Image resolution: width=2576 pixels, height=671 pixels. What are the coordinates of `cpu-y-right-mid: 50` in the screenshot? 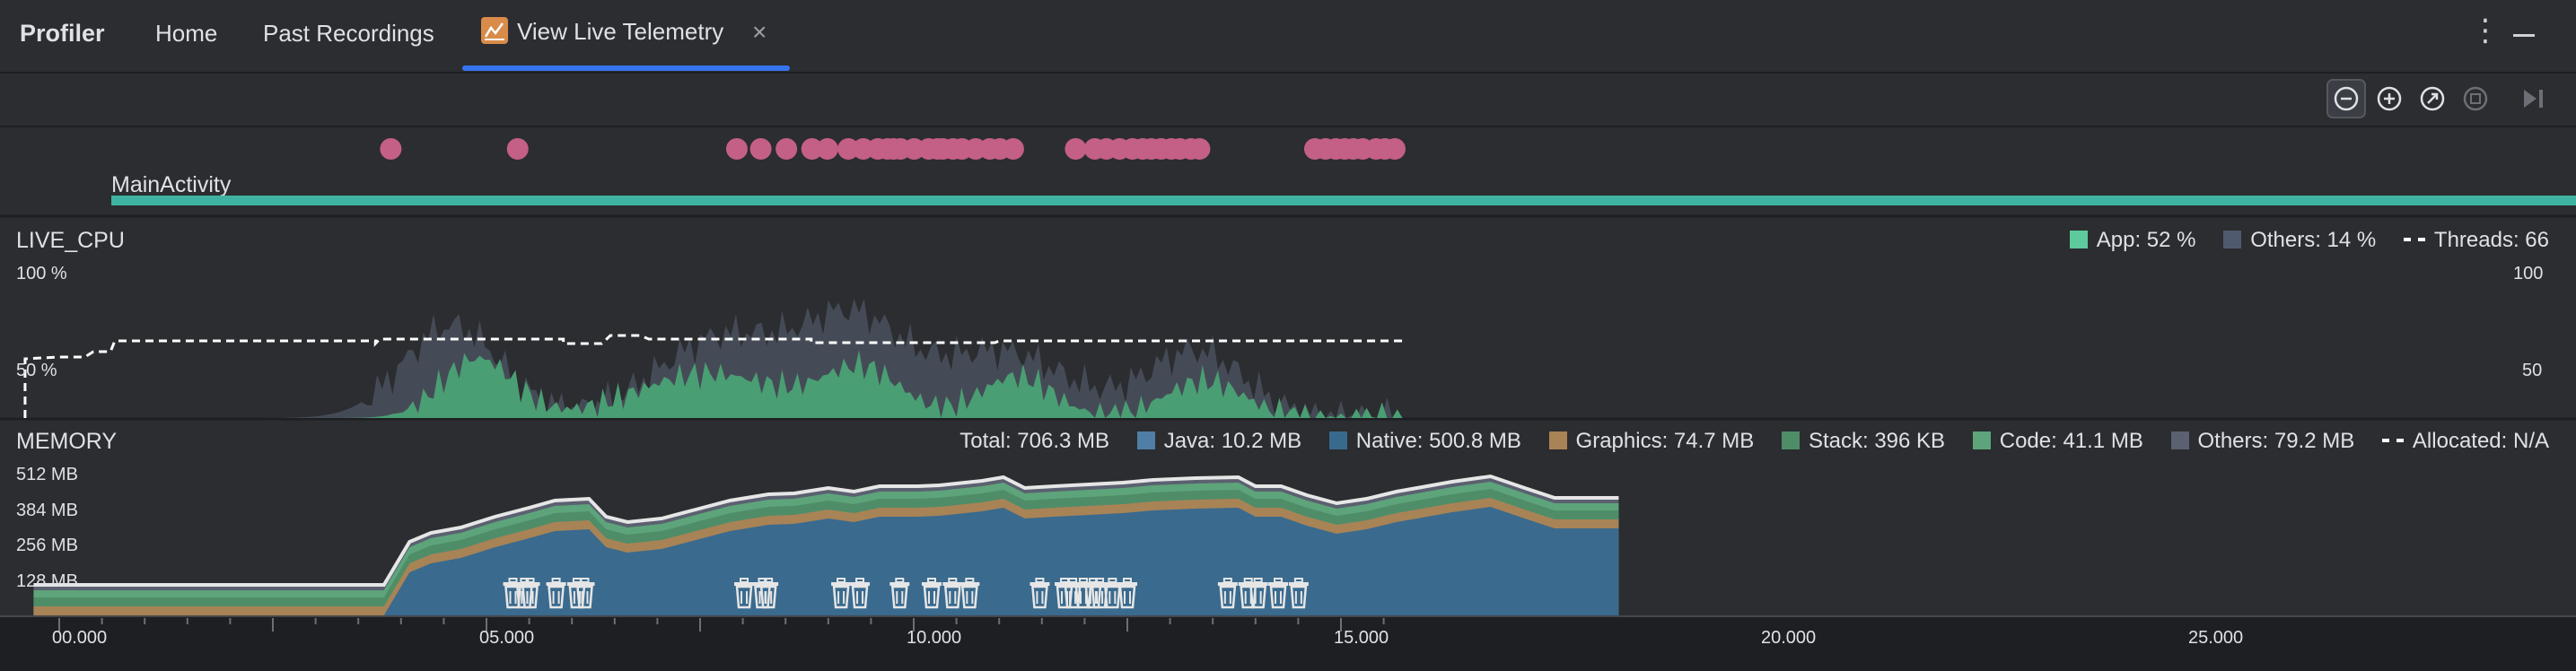 It's located at (2532, 370).